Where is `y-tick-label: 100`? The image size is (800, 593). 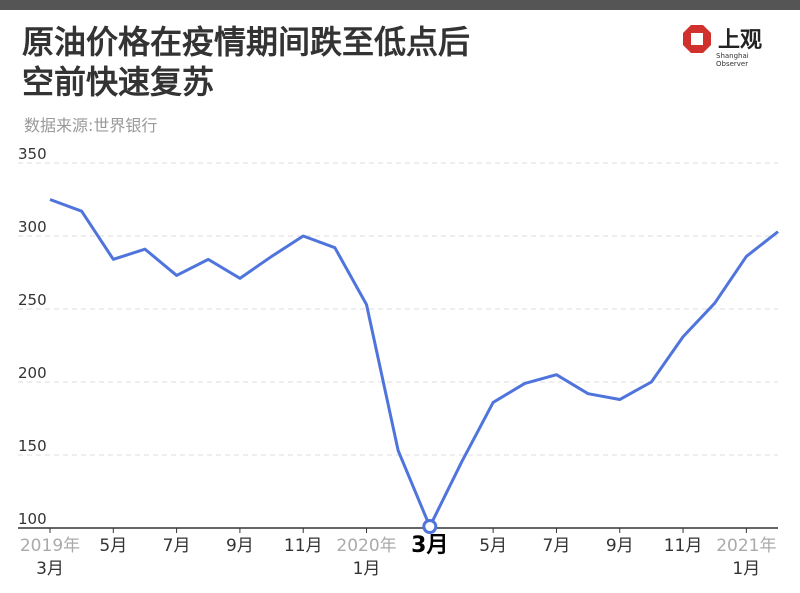
y-tick-label: 100 is located at coordinates (32, 519).